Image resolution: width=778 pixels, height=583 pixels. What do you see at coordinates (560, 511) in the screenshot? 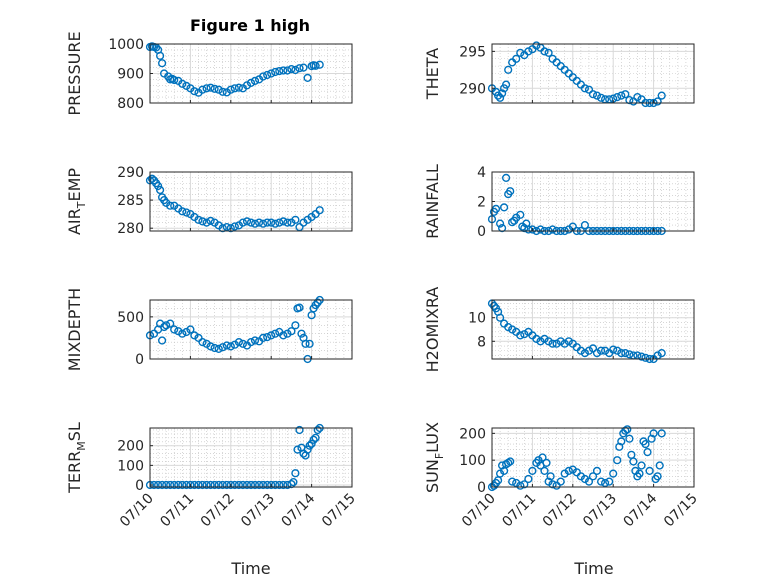
I see `x-tick-label: 07/12` at bounding box center [560, 511].